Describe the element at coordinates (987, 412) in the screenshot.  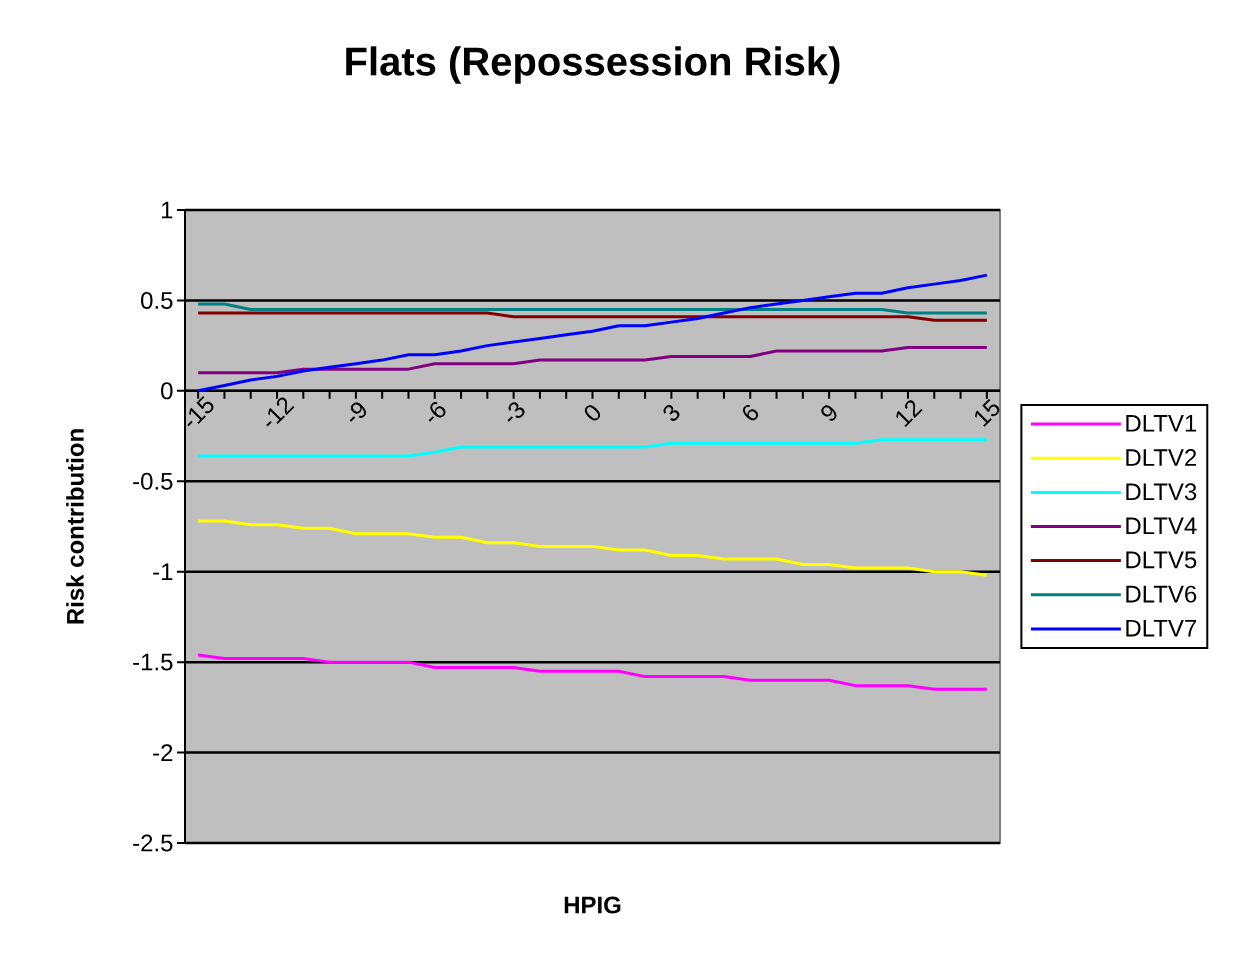
I see `x-tick-label: 15` at that location.